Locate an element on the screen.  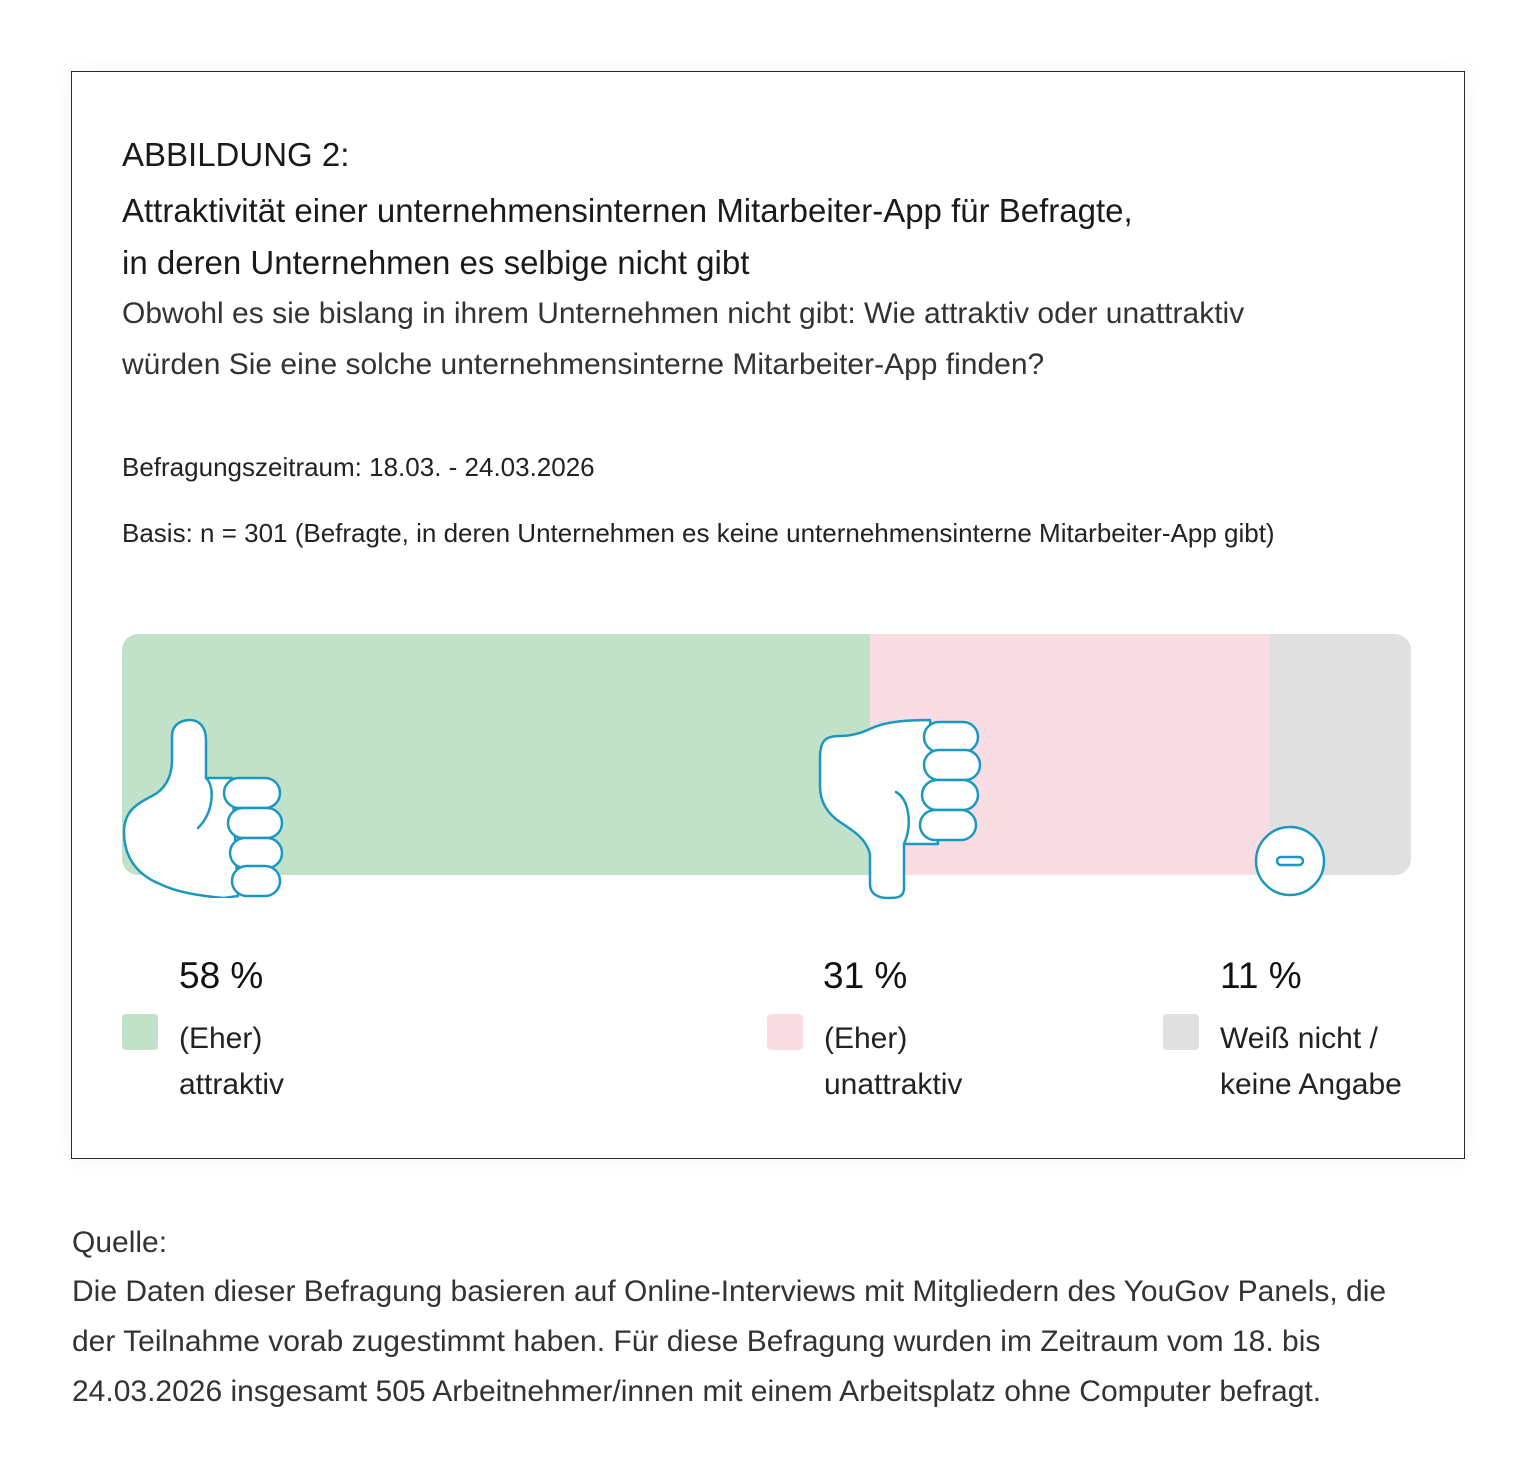
legend-label-unattraktiv-line-2: unattraktiv is located at coordinates (893, 1084).